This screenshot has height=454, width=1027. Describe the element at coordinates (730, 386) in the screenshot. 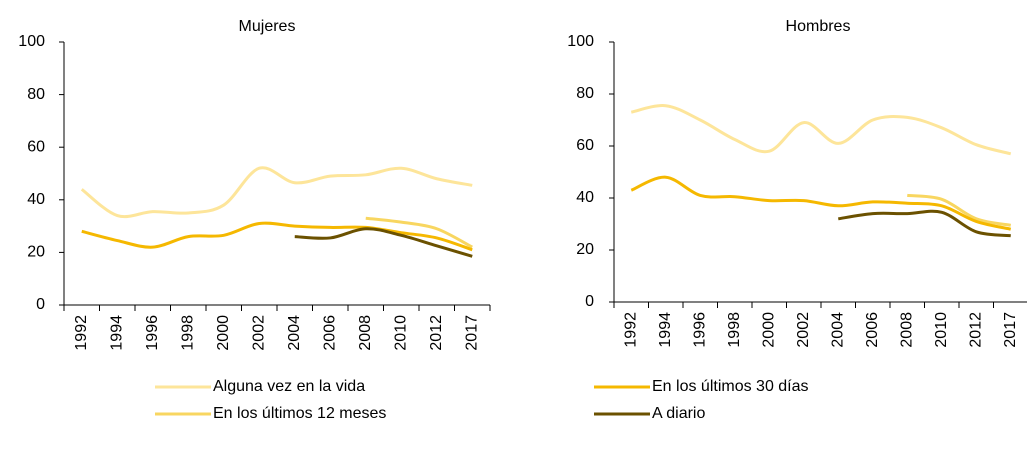

I see `legend-label: En los últimos 30 días` at that location.